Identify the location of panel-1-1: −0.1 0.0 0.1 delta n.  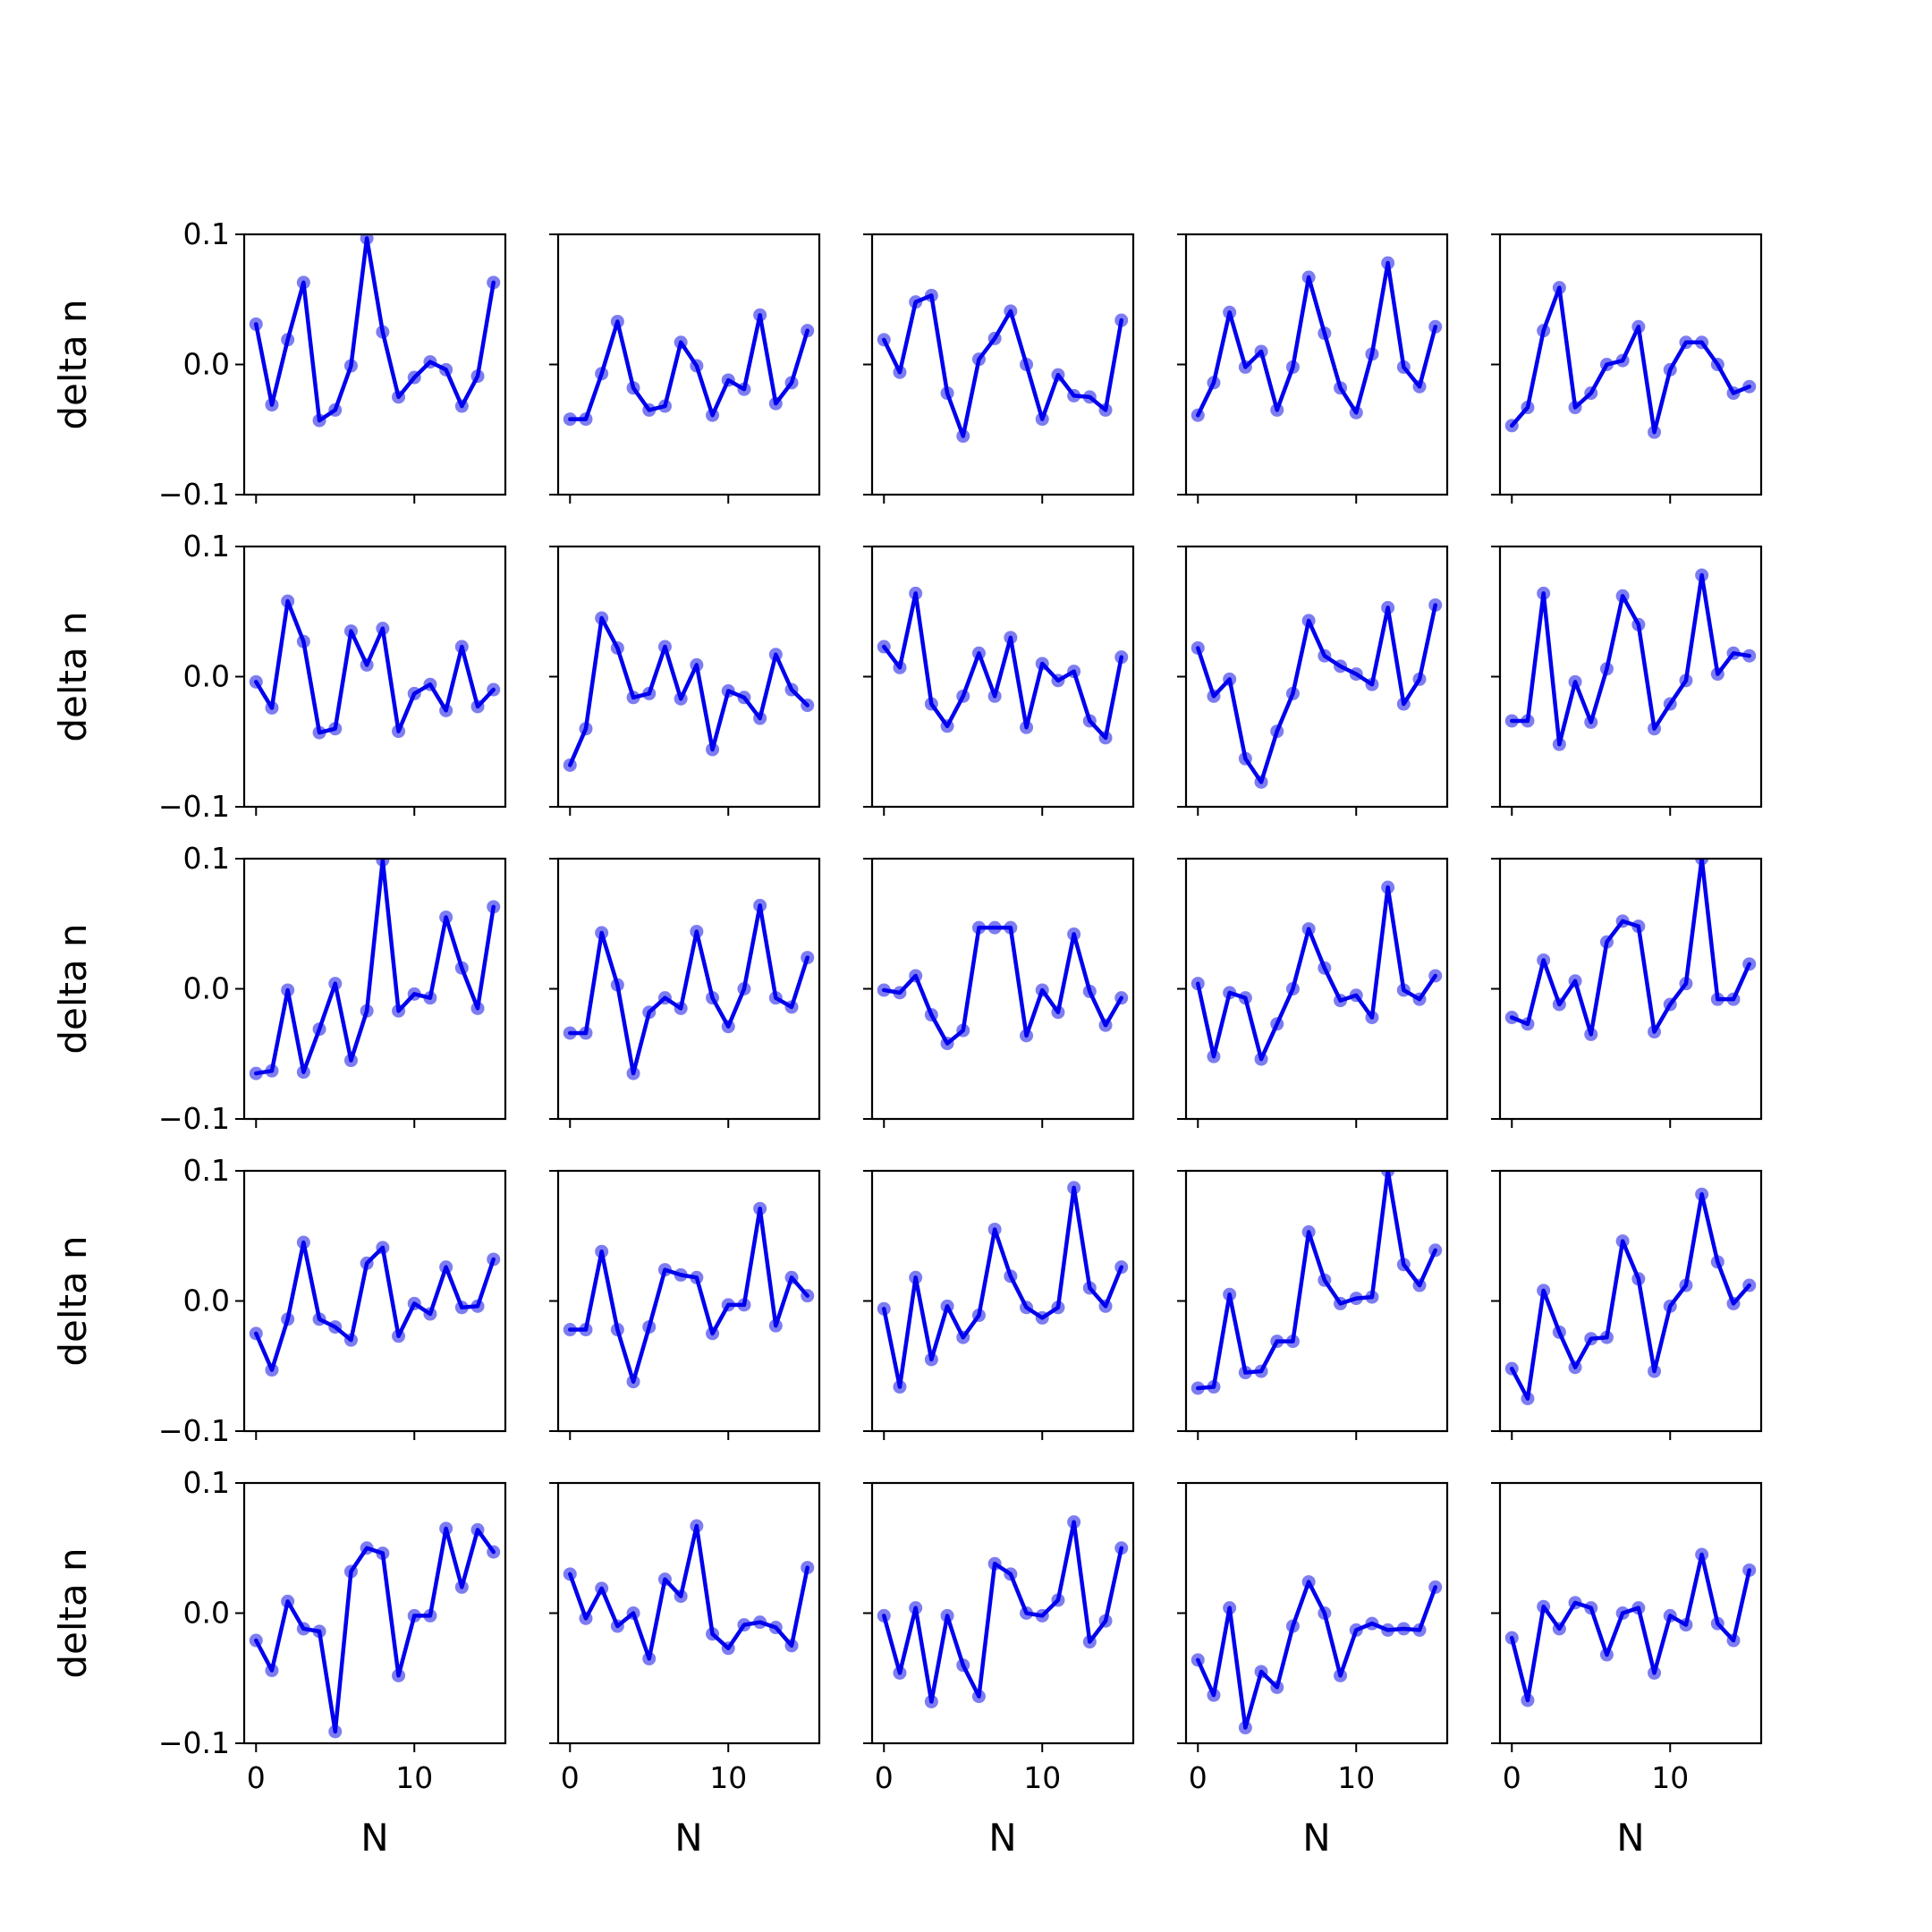
(279, 364).